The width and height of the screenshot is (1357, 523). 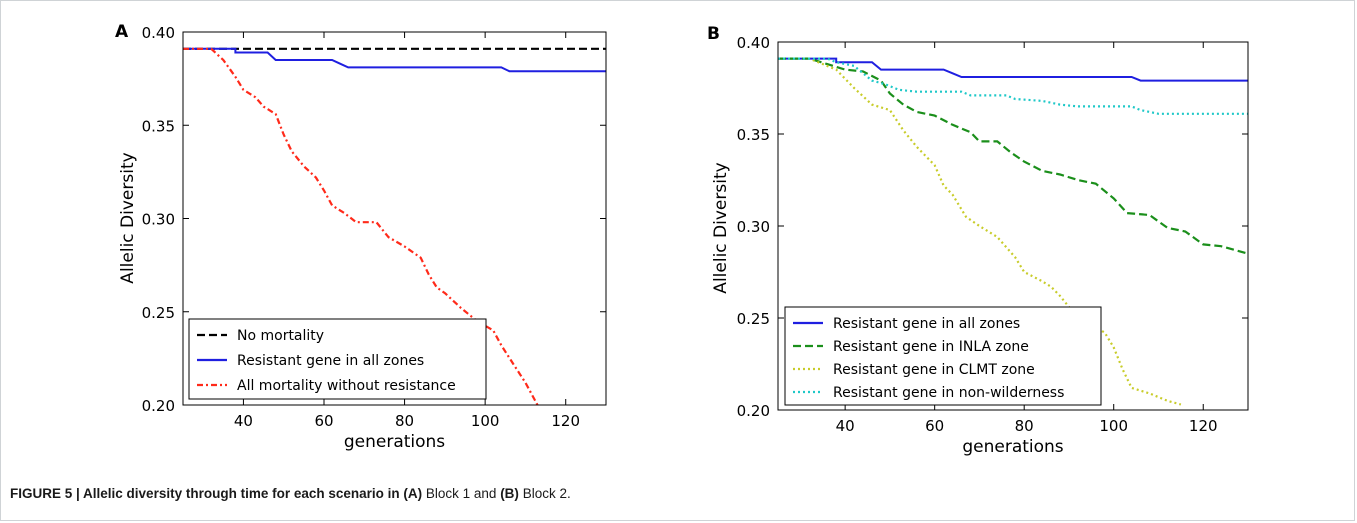 I want to click on legend-label-1: No mortality, so click(x=280, y=336).